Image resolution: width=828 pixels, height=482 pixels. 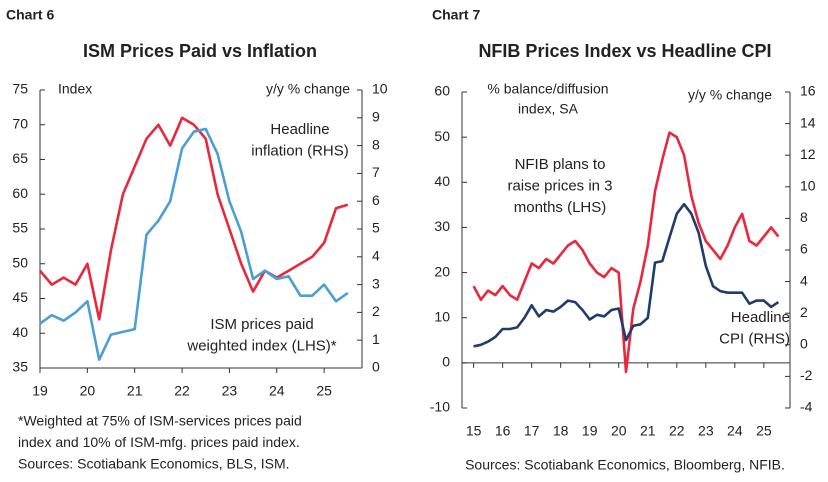 What do you see at coordinates (30, 15) in the screenshot?
I see `chart-label: Chart 6` at bounding box center [30, 15].